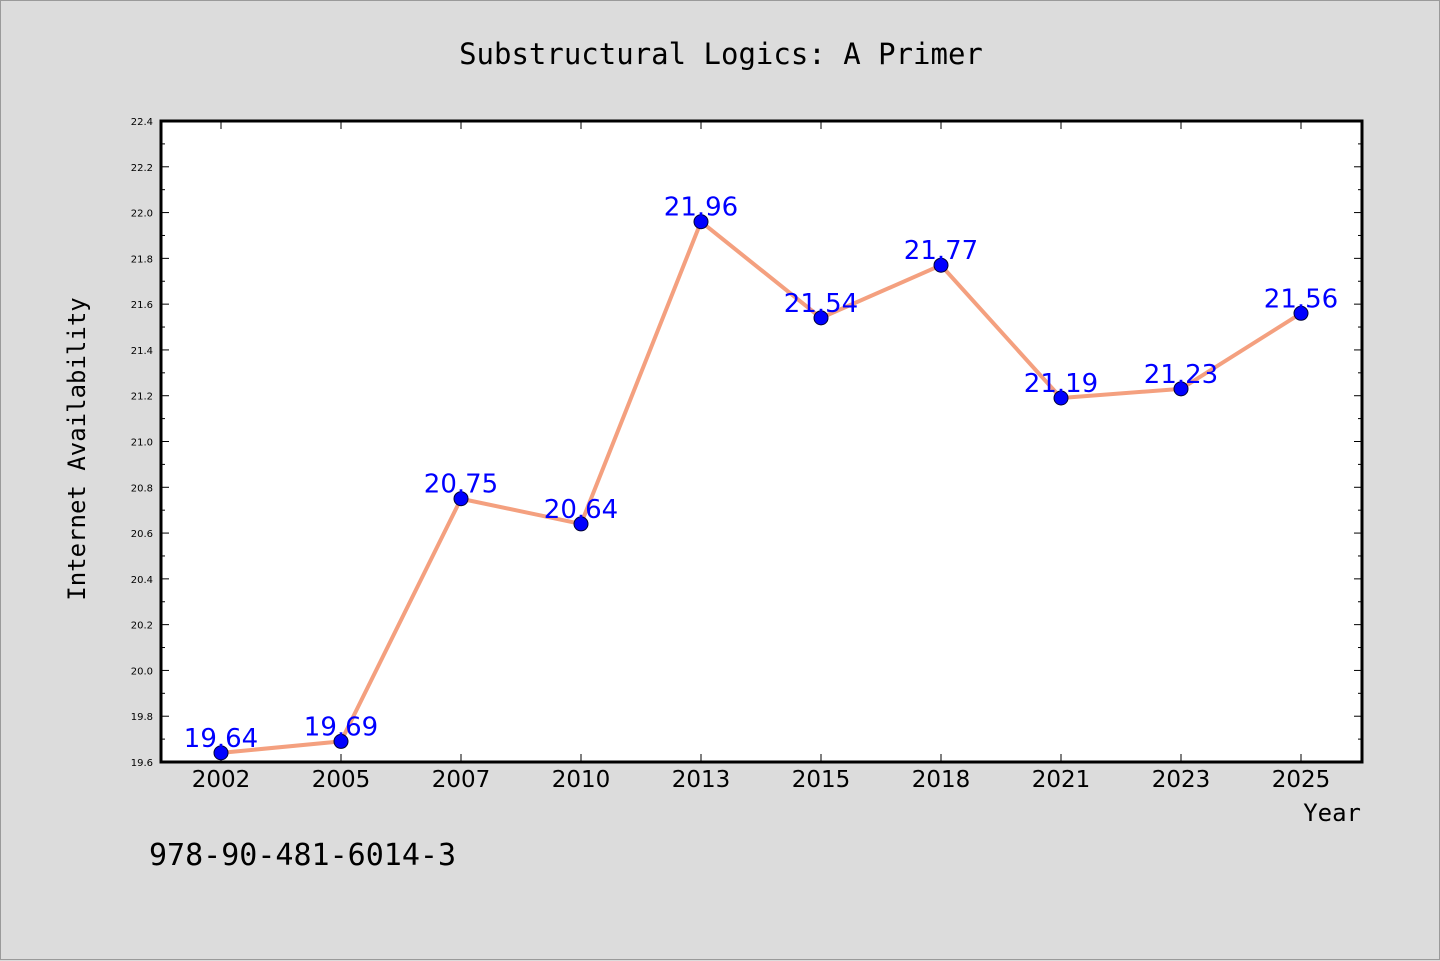 The height and width of the screenshot is (961, 1440). Describe the element at coordinates (721, 54) in the screenshot. I see `chart-title: Substructural Logics: A Primer` at that location.